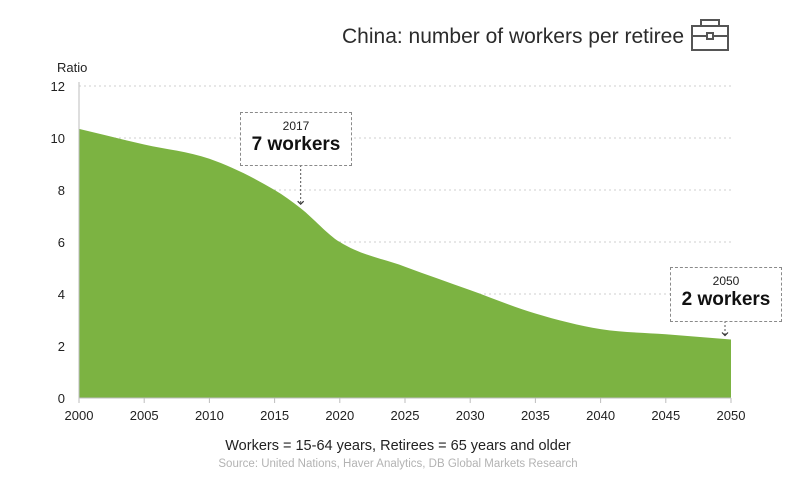 The image size is (796, 489). What do you see at coordinates (79, 415) in the screenshot?
I see `x-tick-label: 2000` at bounding box center [79, 415].